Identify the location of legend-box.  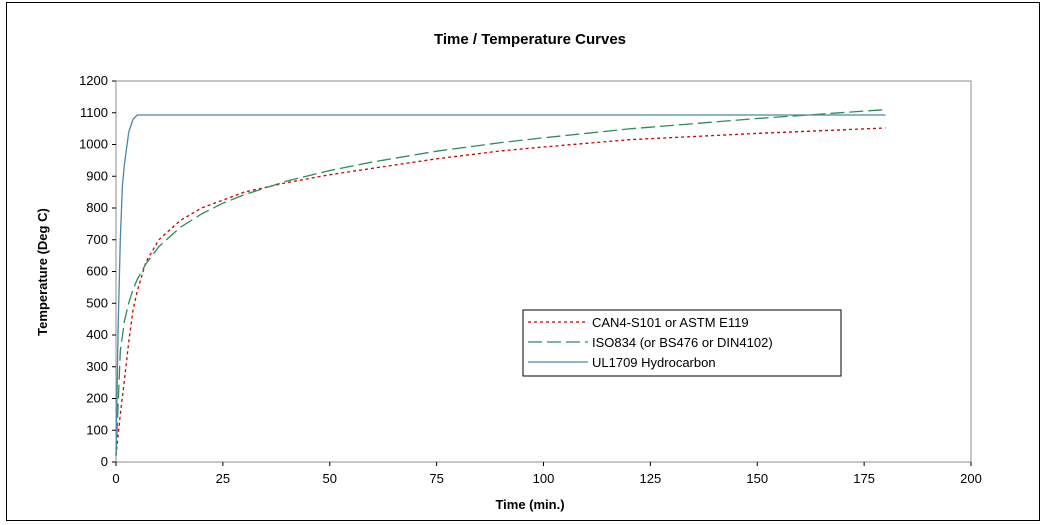
(682, 343).